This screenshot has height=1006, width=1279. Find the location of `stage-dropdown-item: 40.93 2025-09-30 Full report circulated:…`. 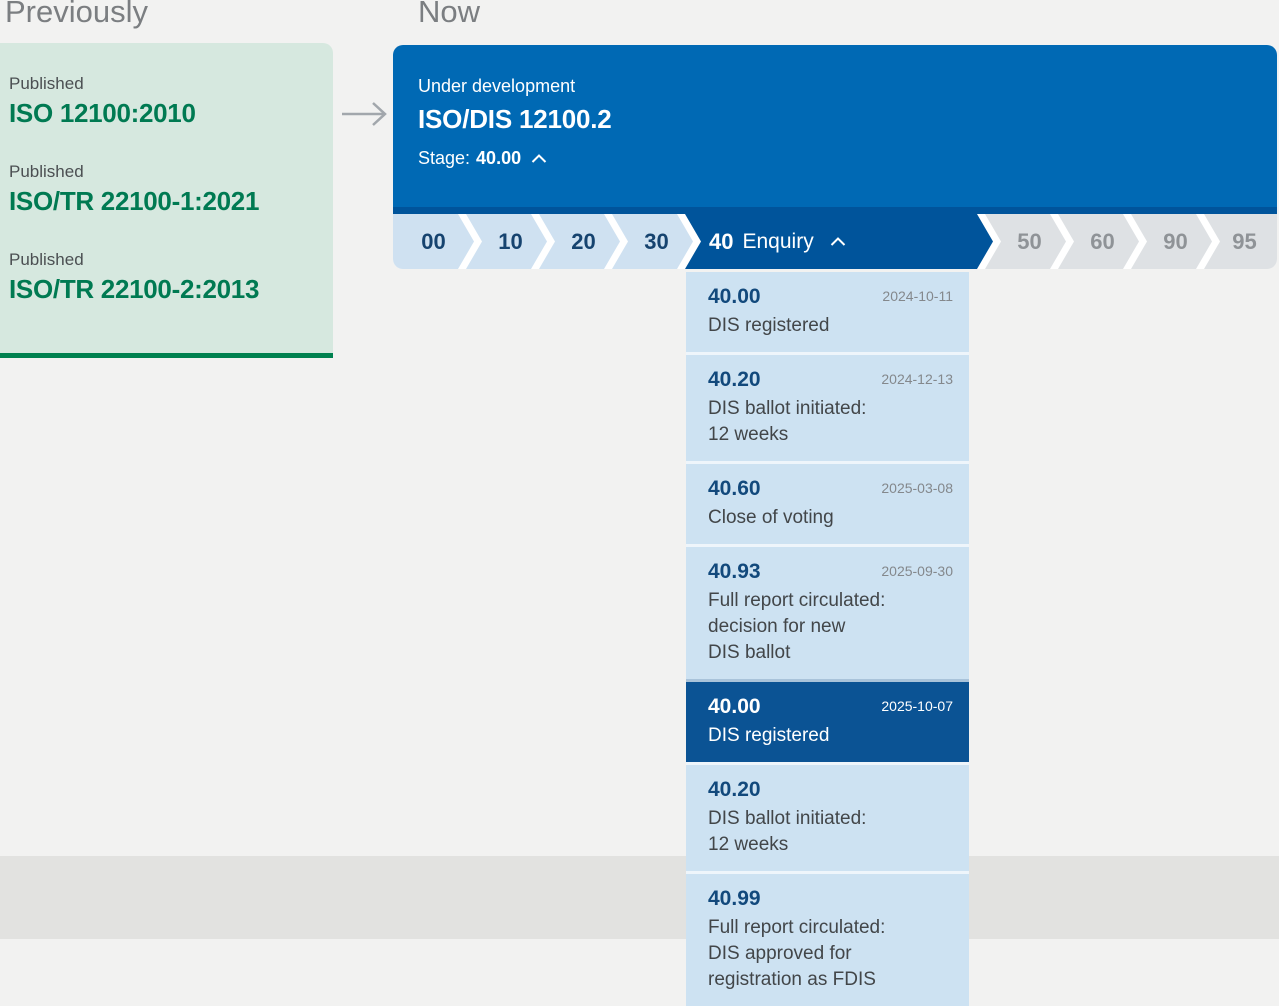

stage-dropdown-item: 40.93 2025-09-30 Full report circulated:… is located at coordinates (827, 611).